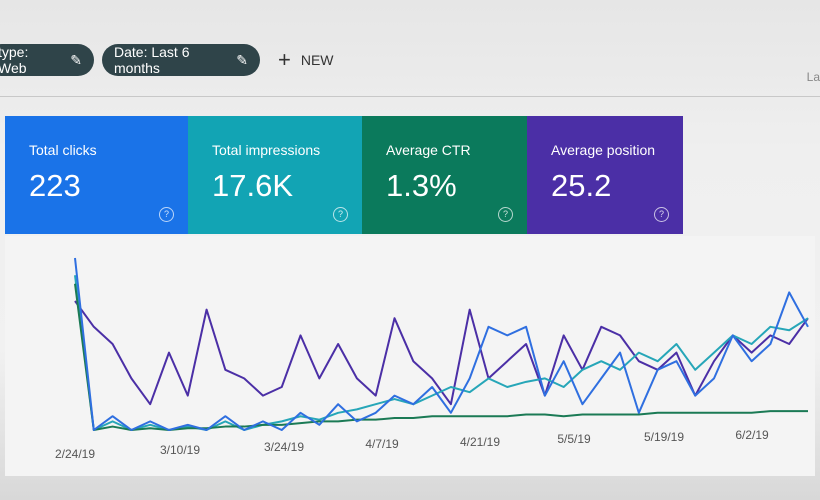  Describe the element at coordinates (75, 454) in the screenshot. I see `x-tick-label: 2/24/19` at that location.